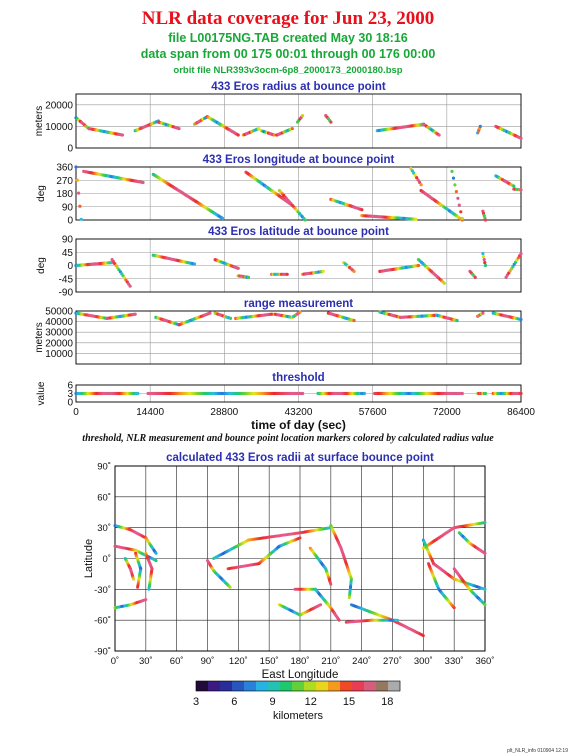 This screenshot has width=576, height=756. What do you see at coordinates (537, 751) in the screenshot?
I see `footer-stamp: plt_NLR_info 010904 12:19` at bounding box center [537, 751].